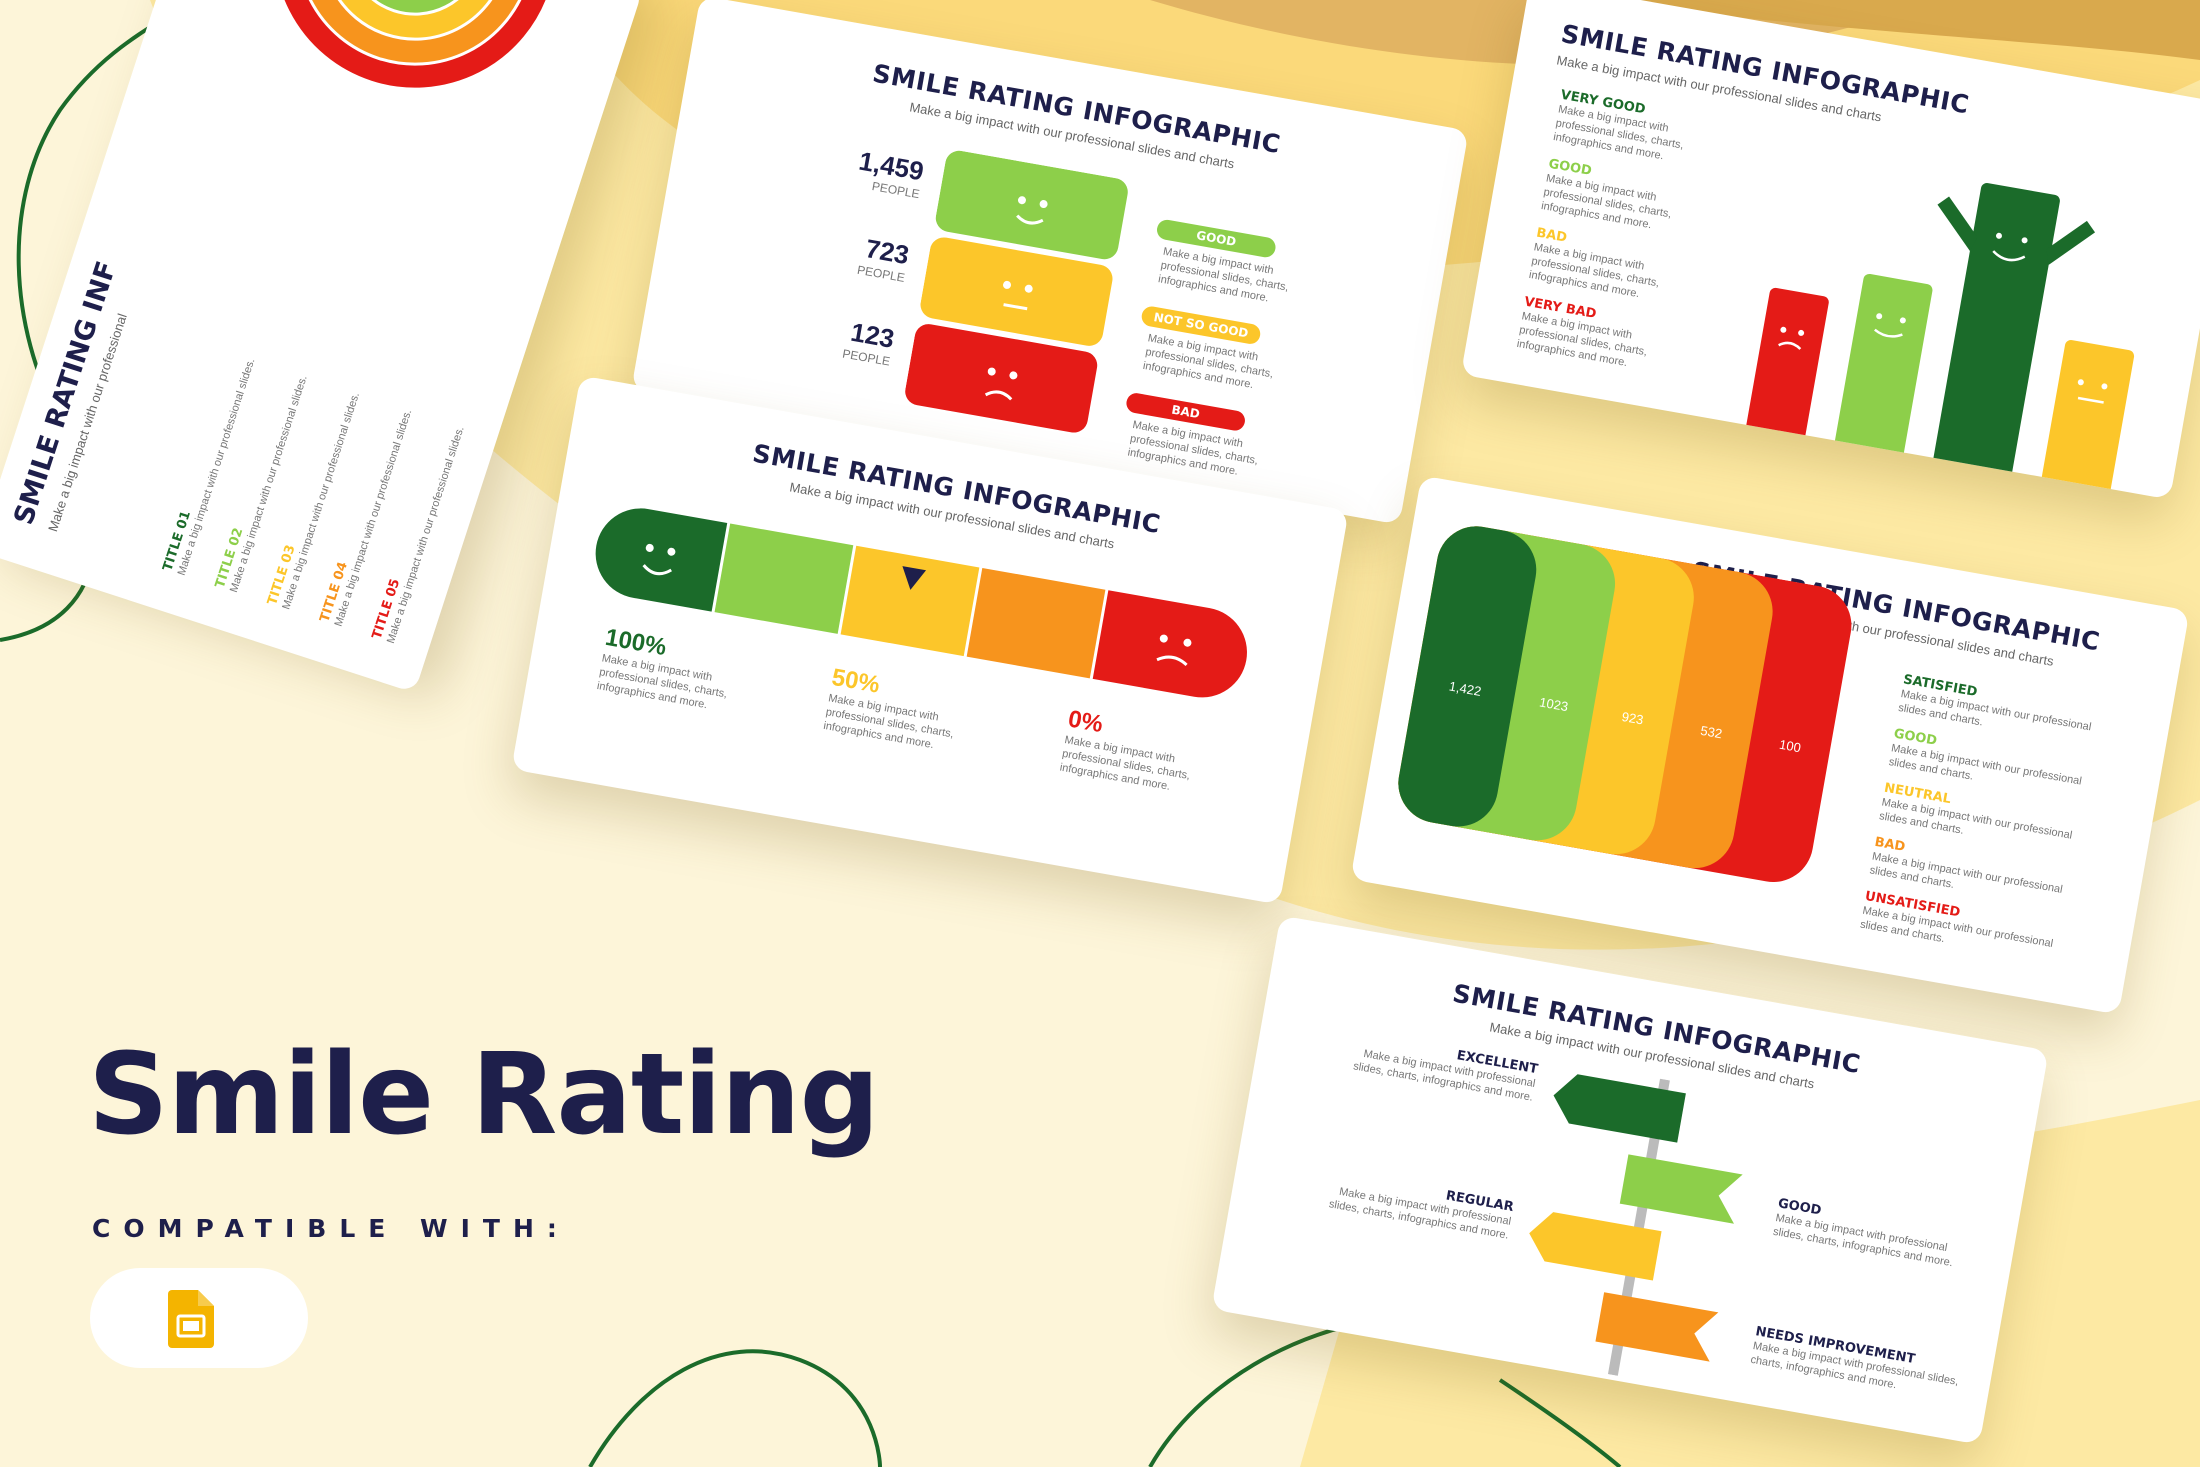 Image resolution: width=2200 pixels, height=1467 pixels. Describe the element at coordinates (863, 169) in the screenshot. I see `people-count-row: 1,459 PEOPLE` at that location.